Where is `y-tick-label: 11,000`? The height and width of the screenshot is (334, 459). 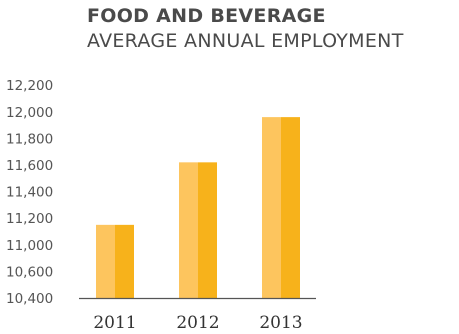
y-tick-label: 11,000 is located at coordinates (29, 246).